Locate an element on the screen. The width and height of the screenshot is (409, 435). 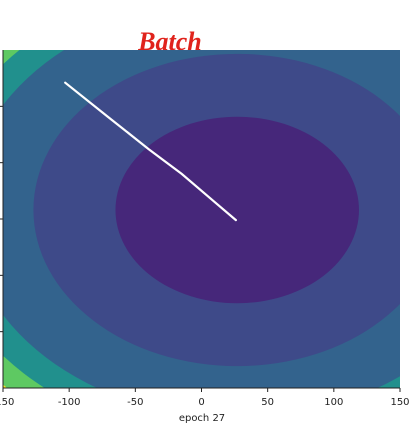
x-tick-label: 0 is located at coordinates (201, 402).